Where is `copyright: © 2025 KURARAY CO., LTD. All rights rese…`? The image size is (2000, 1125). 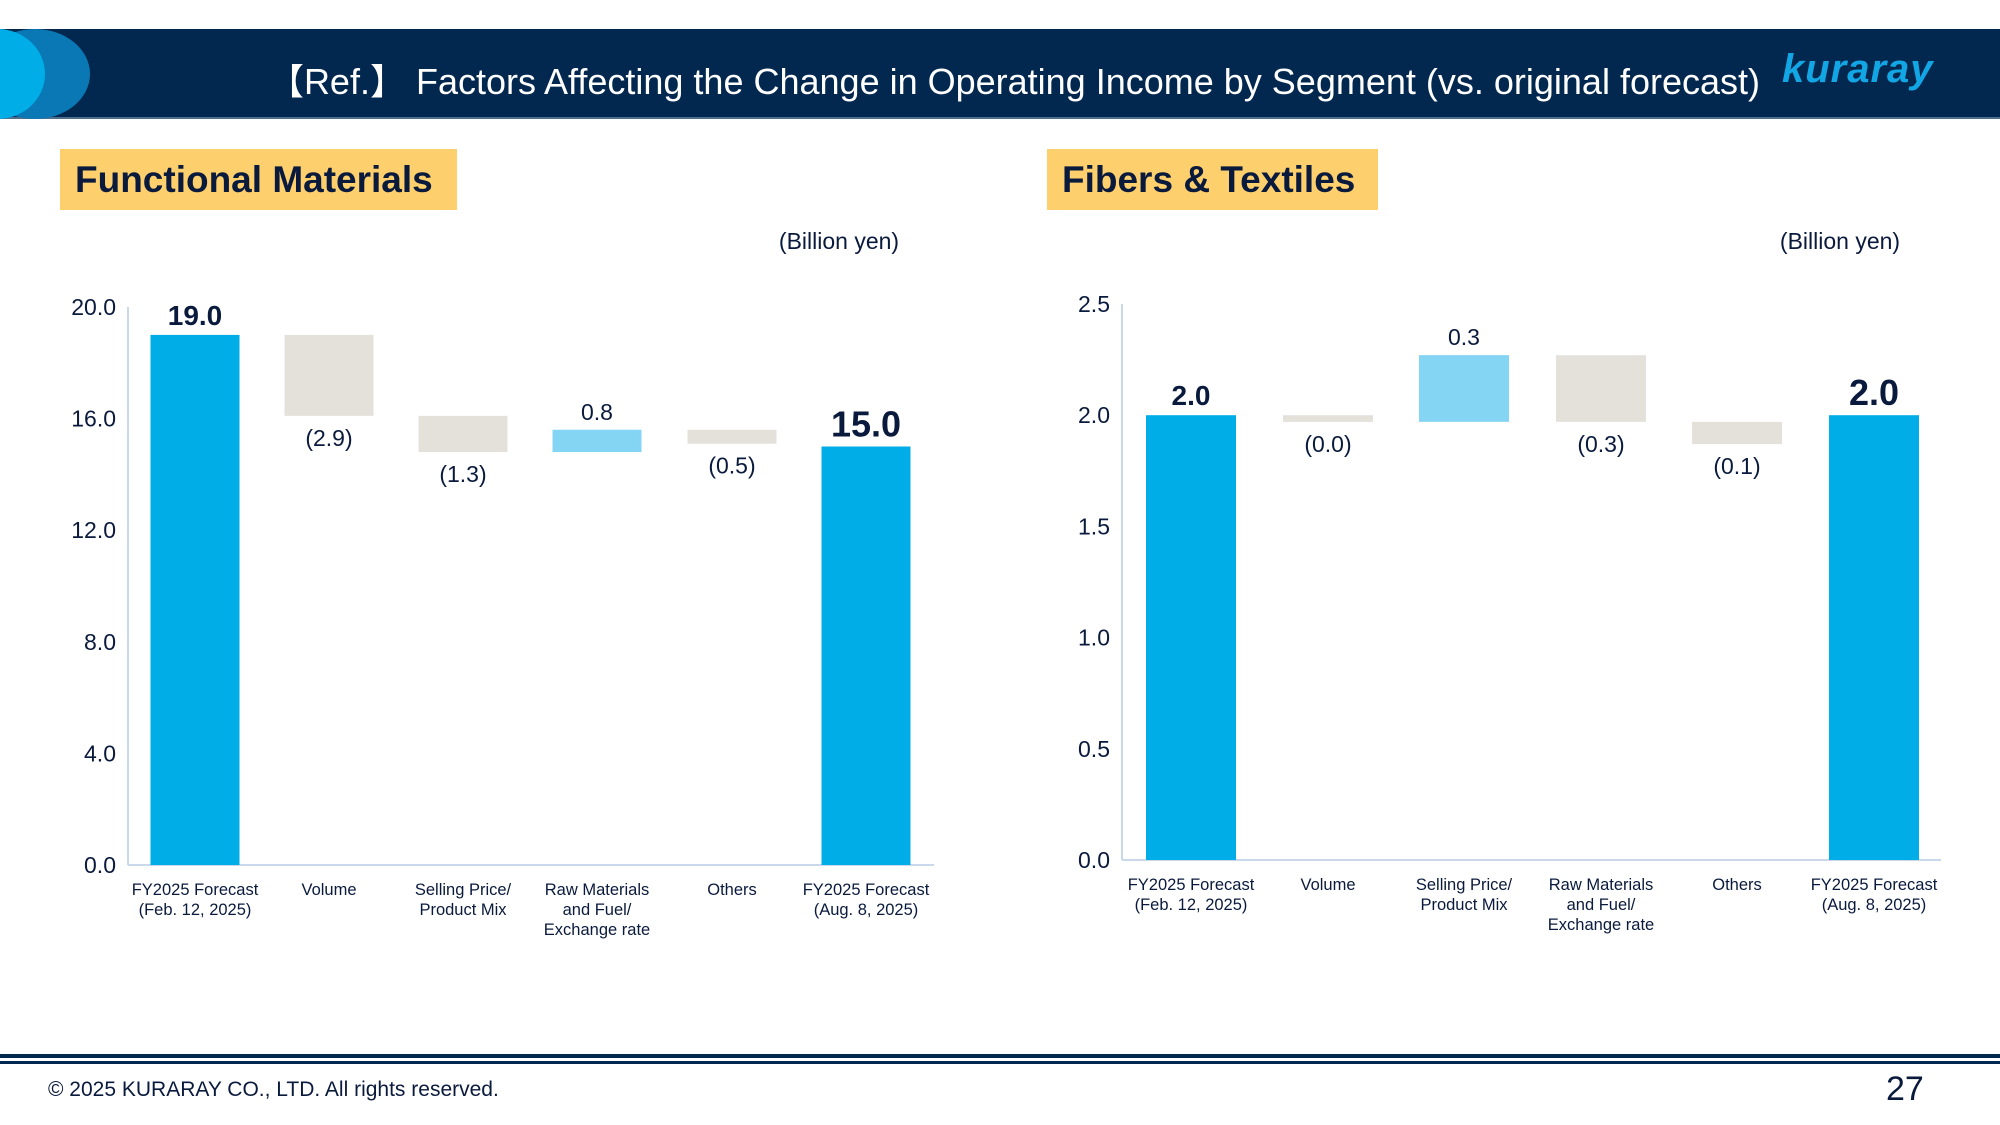
copyright: © 2025 KURARAY CO., LTD. All rights rese… is located at coordinates (273, 1089).